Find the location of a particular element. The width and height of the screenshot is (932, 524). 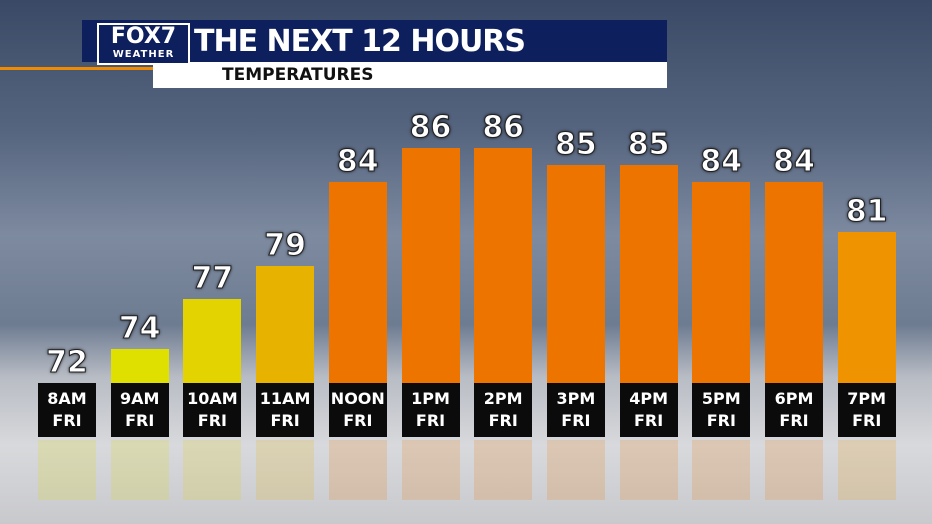

x-tick-label: NOON FRI is located at coordinates (357, 409).